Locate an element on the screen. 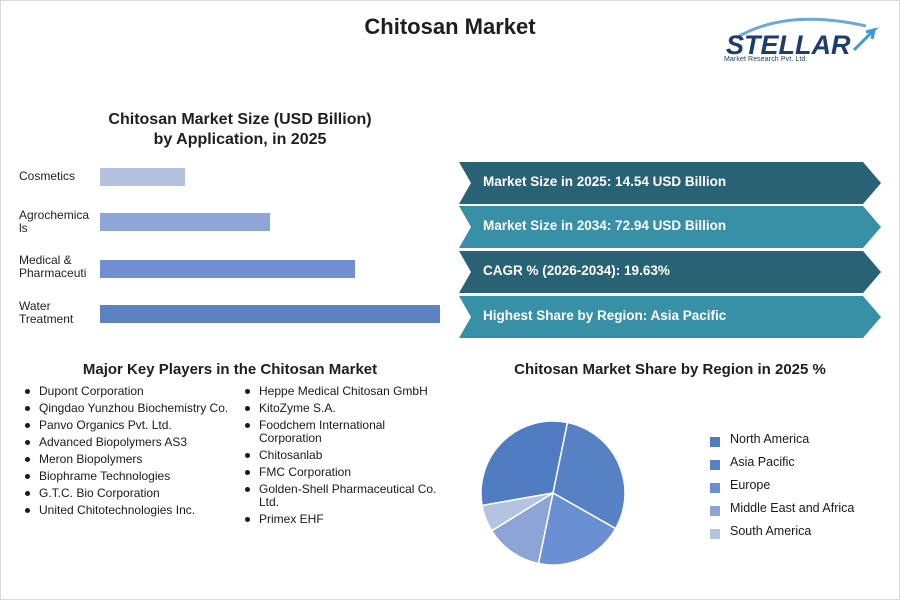 Image resolution: width=900 pixels, height=600 pixels. legend-label: Middle East and Africa is located at coordinates (792, 508).